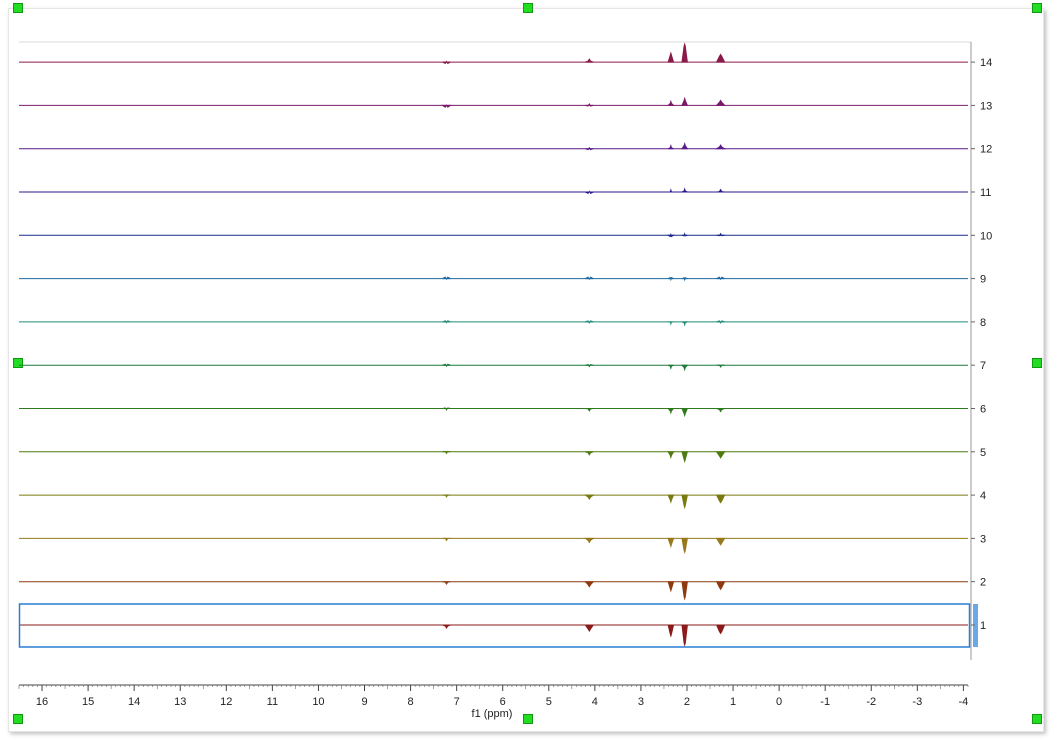 Image resolution: width=1058 pixels, height=740 pixels. Describe the element at coordinates (226, 702) in the screenshot. I see `x-tick-label-12: 12` at that location.